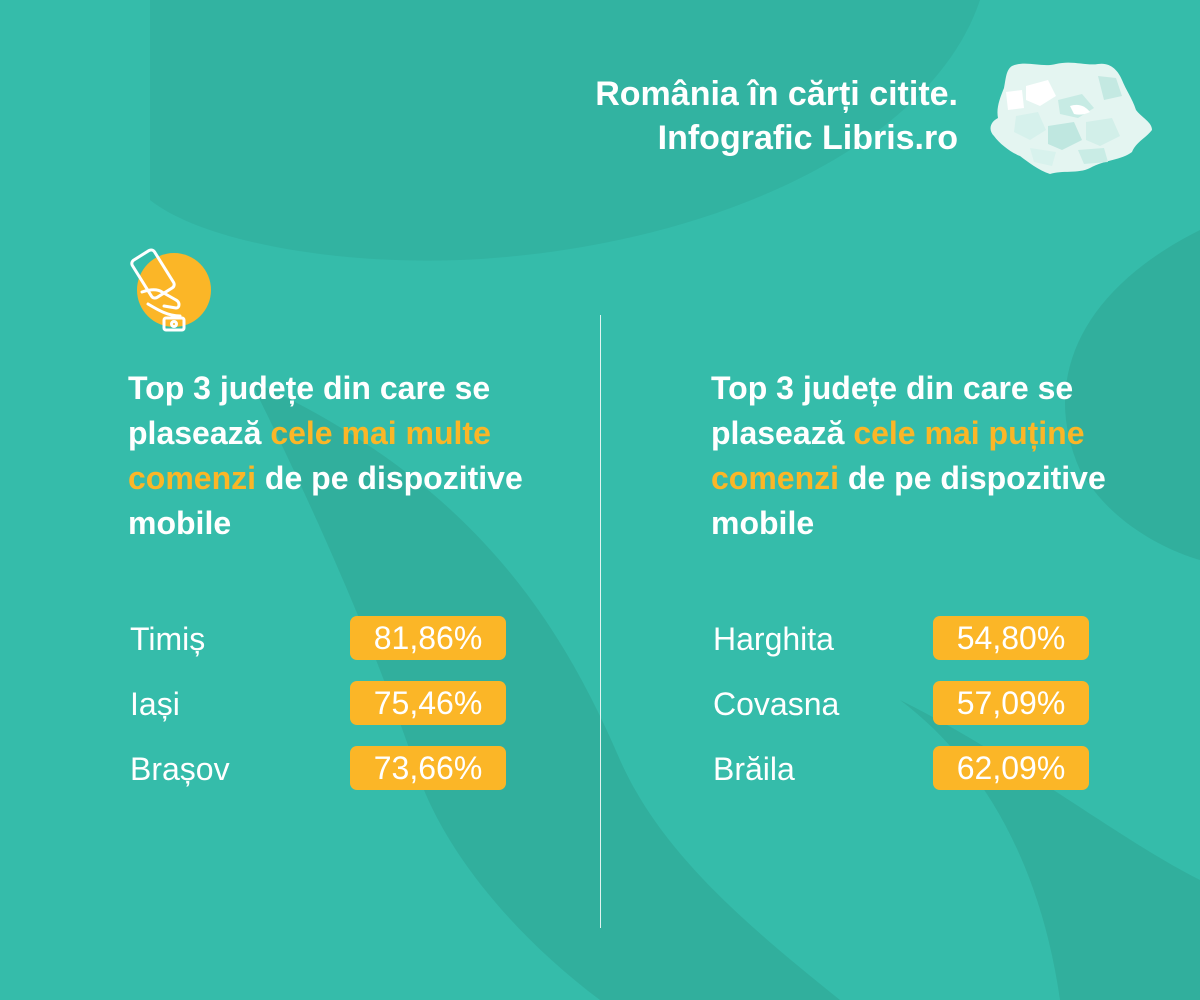 The height and width of the screenshot is (1000, 1200). Describe the element at coordinates (428, 703) in the screenshot. I see `percentage-badge: 75,46%` at that location.